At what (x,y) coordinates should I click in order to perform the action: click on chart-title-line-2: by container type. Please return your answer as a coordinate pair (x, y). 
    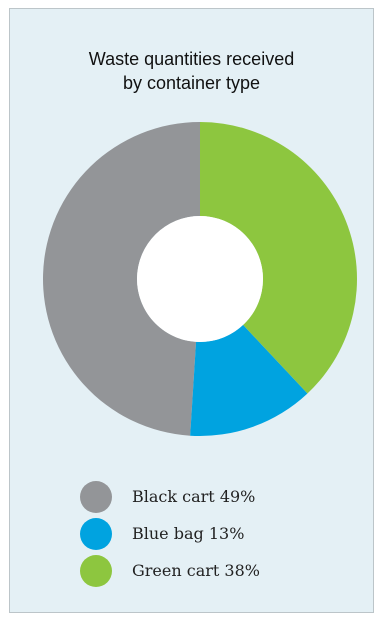
    Looking at the image, I should click on (191, 83).